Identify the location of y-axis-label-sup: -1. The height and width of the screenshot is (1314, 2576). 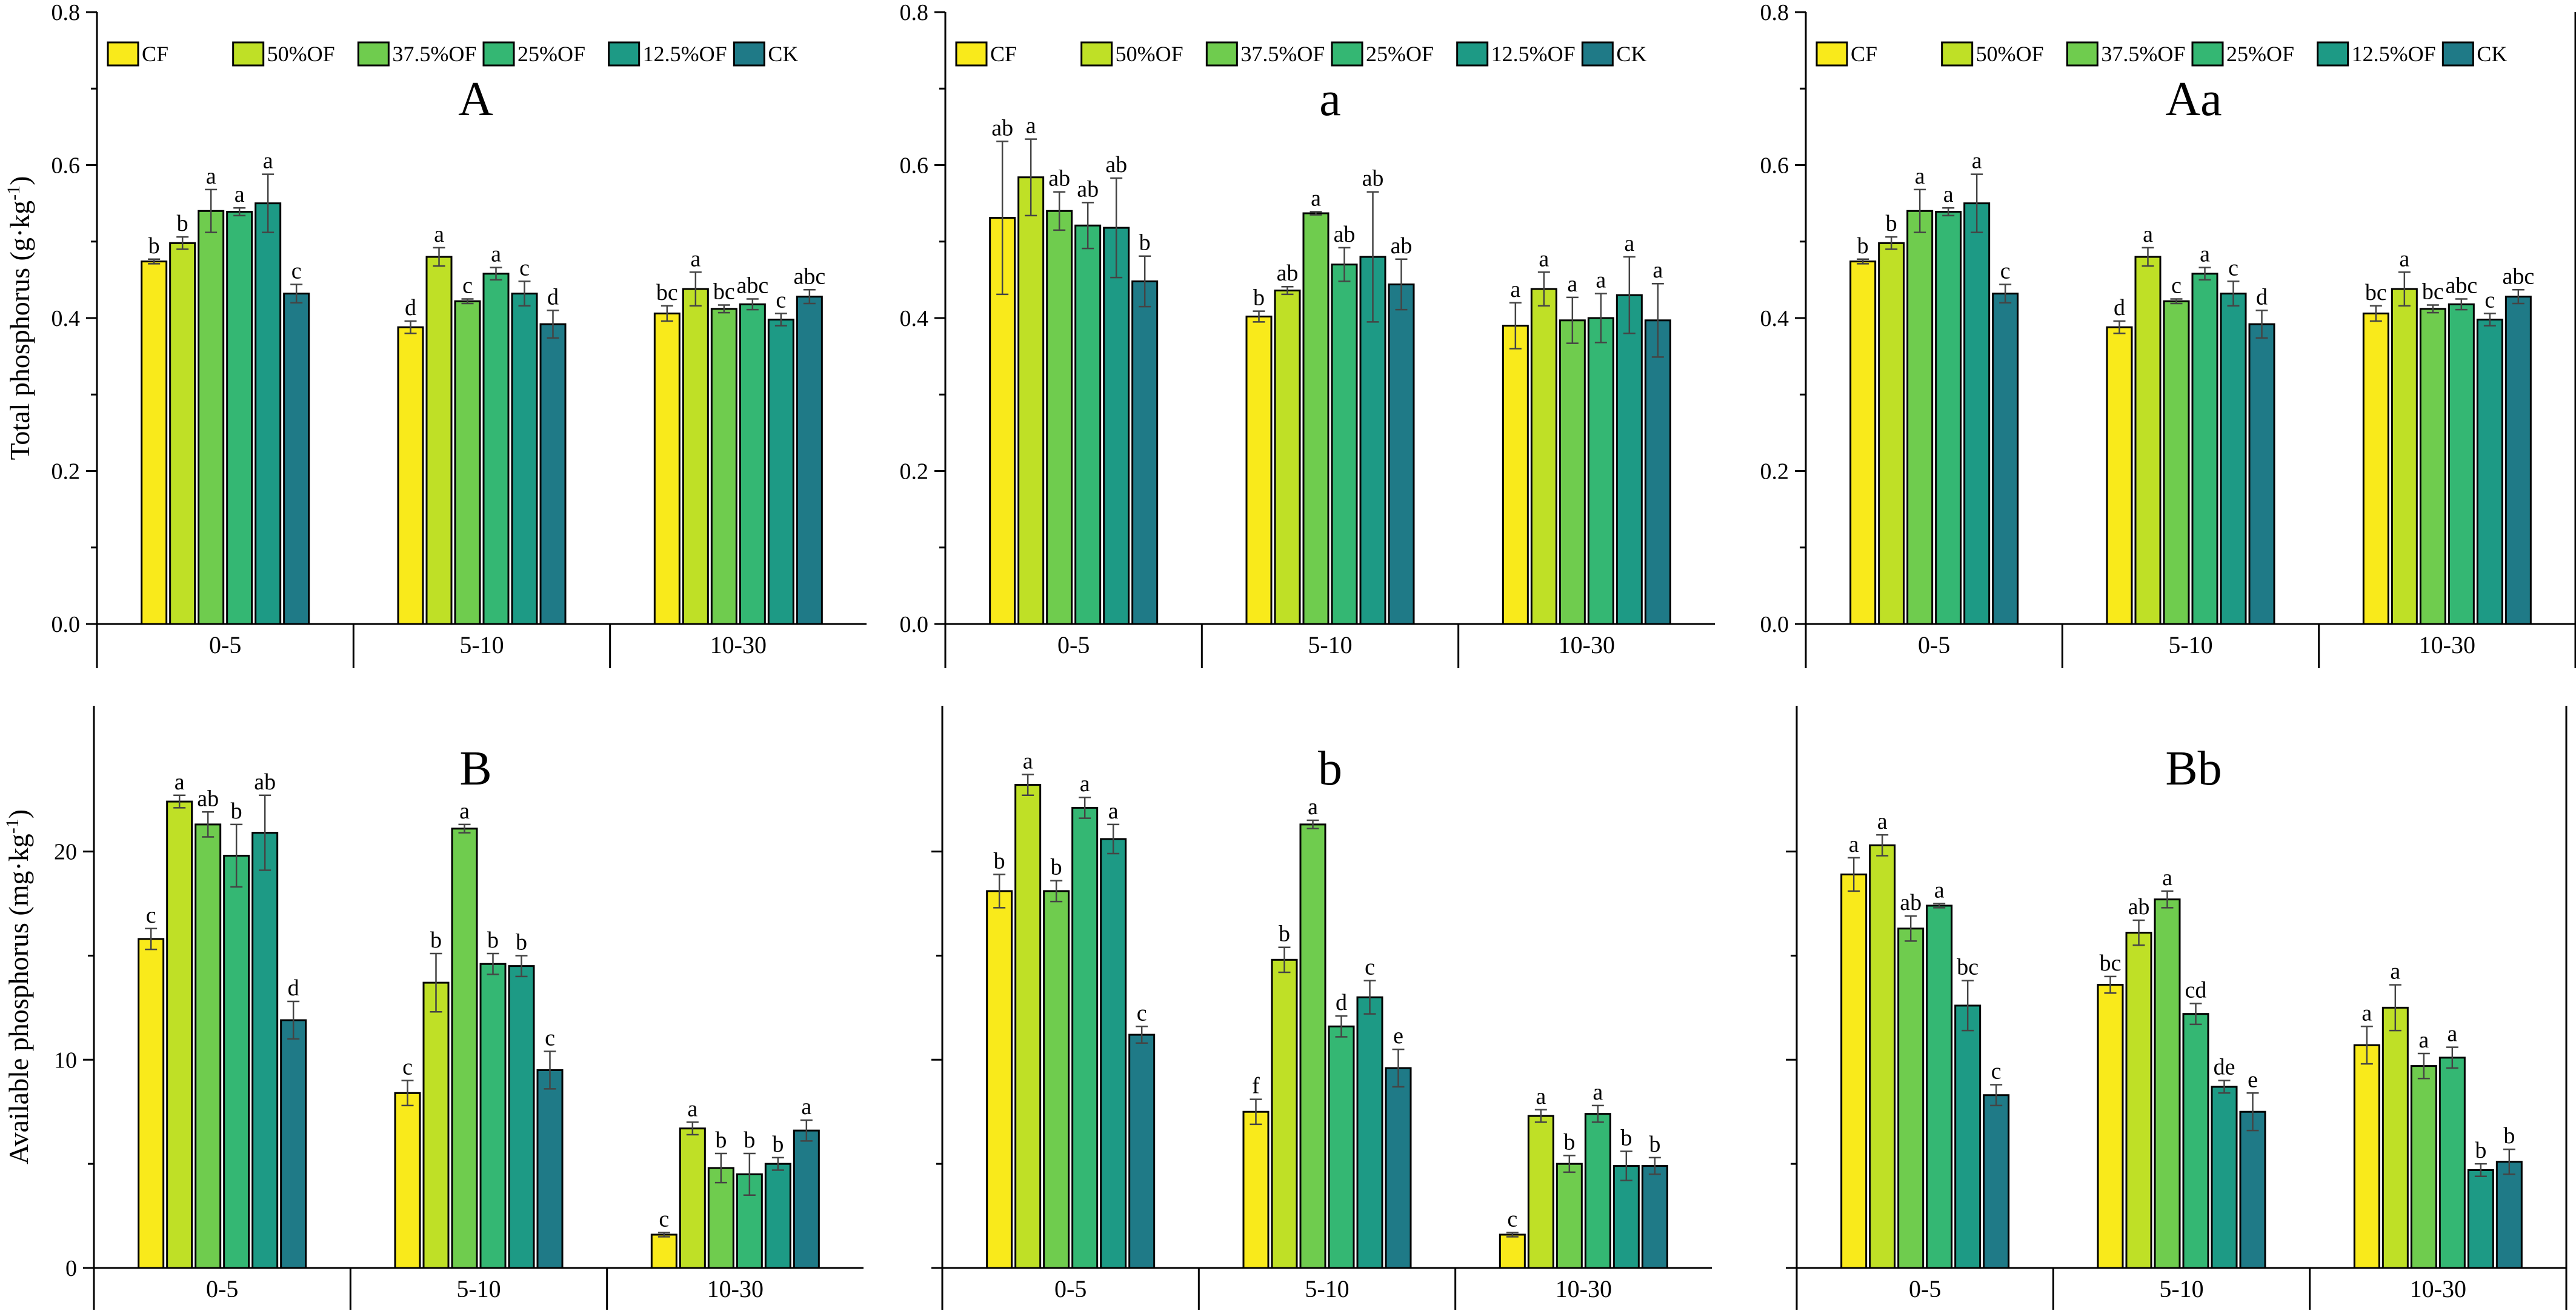
(12, 826).